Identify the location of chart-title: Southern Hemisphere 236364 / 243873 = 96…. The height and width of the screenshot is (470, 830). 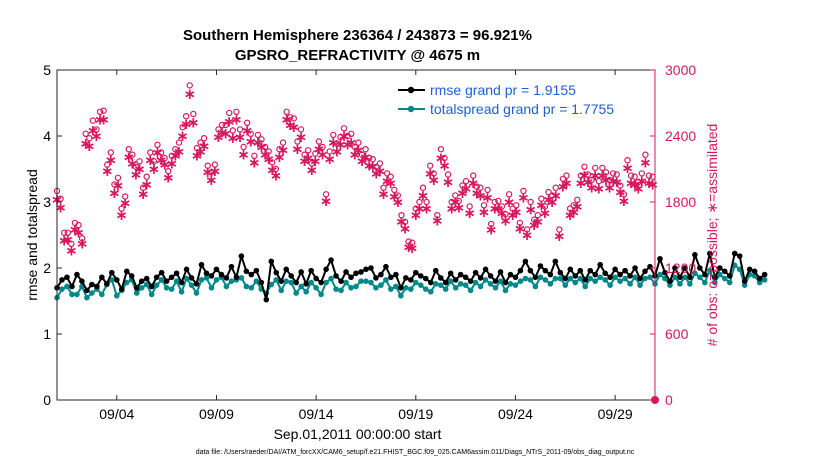
(357, 35).